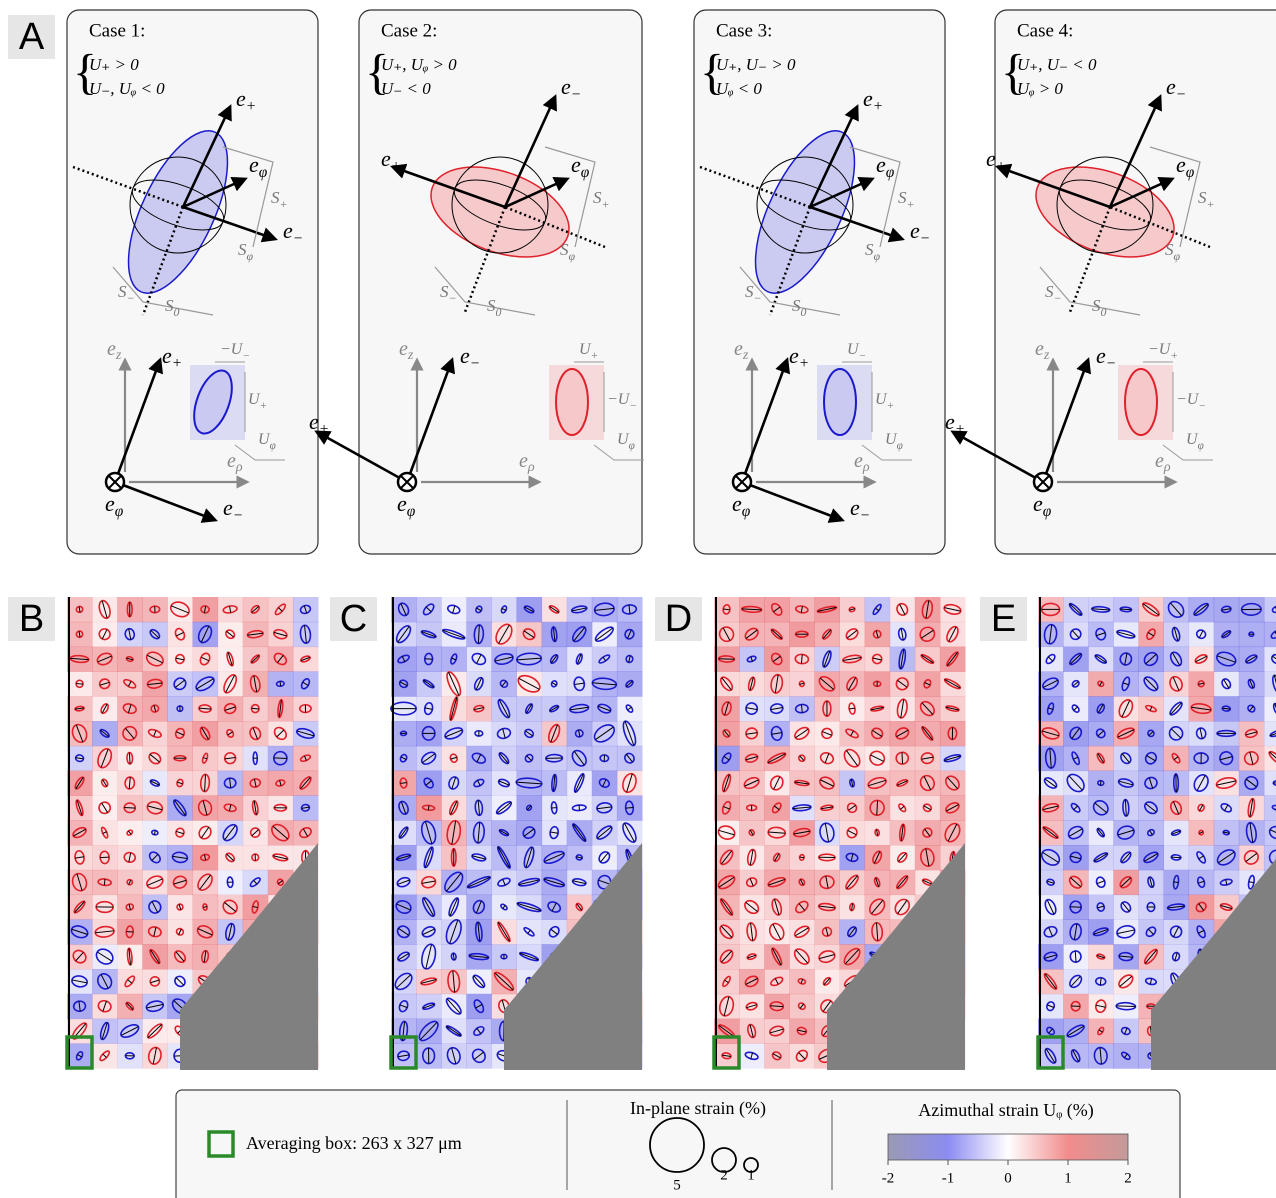  Describe the element at coordinates (1141, 402) in the screenshot. I see `local-ellipse` at that location.